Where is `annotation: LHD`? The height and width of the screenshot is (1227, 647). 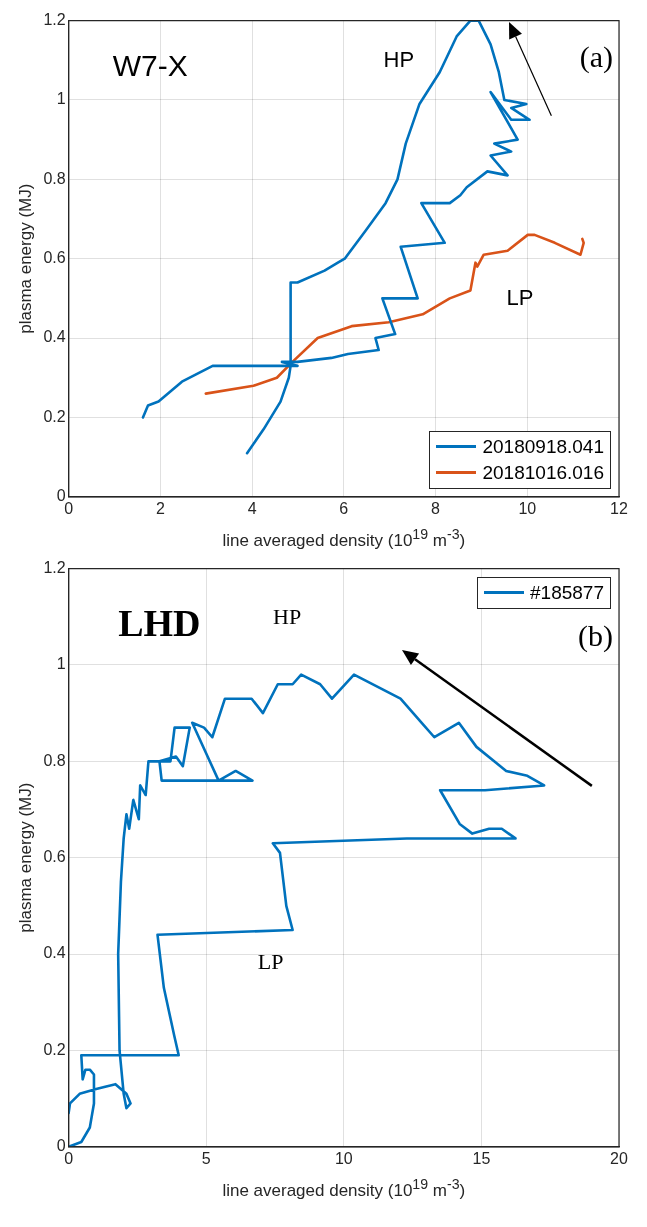 annotation: LHD is located at coordinates (159, 623).